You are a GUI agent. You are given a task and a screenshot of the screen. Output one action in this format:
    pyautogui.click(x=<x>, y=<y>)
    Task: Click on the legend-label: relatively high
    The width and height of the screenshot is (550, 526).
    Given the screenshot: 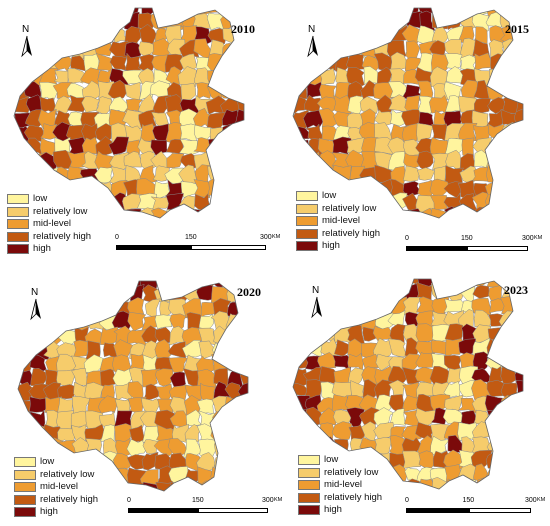 What is the action you would take?
    pyautogui.click(x=62, y=236)
    